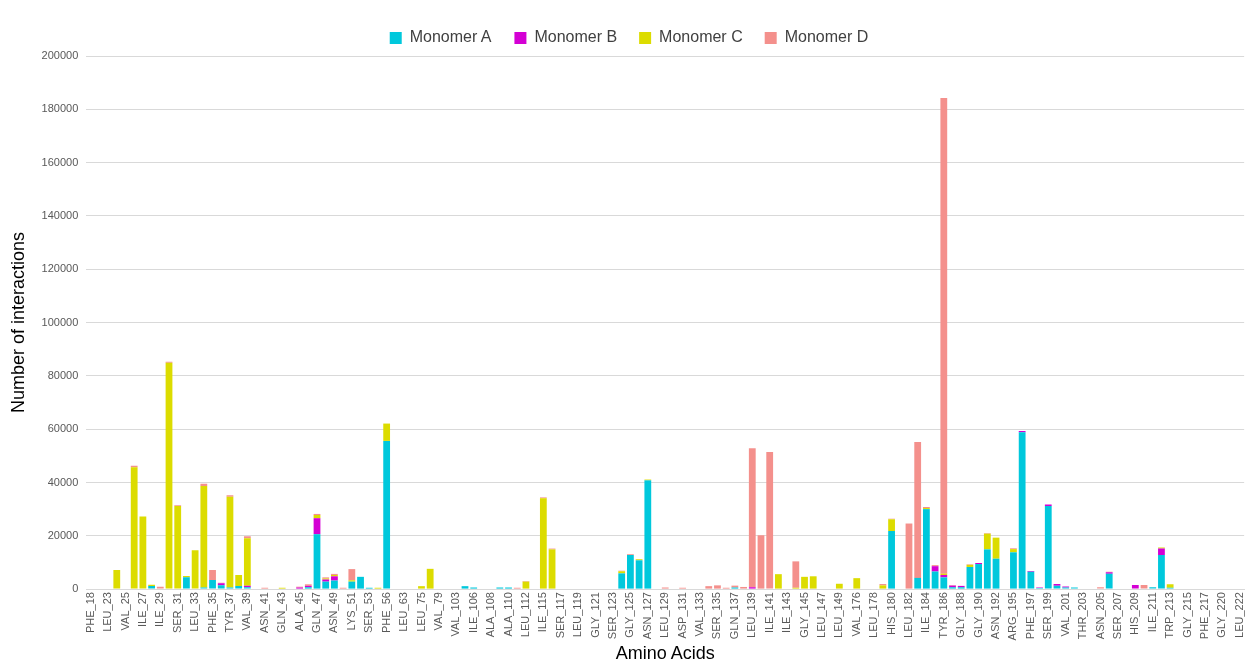 Image resolution: width=1256 pixels, height=669 pixels. What do you see at coordinates (263, 613) in the screenshot?
I see `x-tick-label: ASN_41` at bounding box center [263, 613].